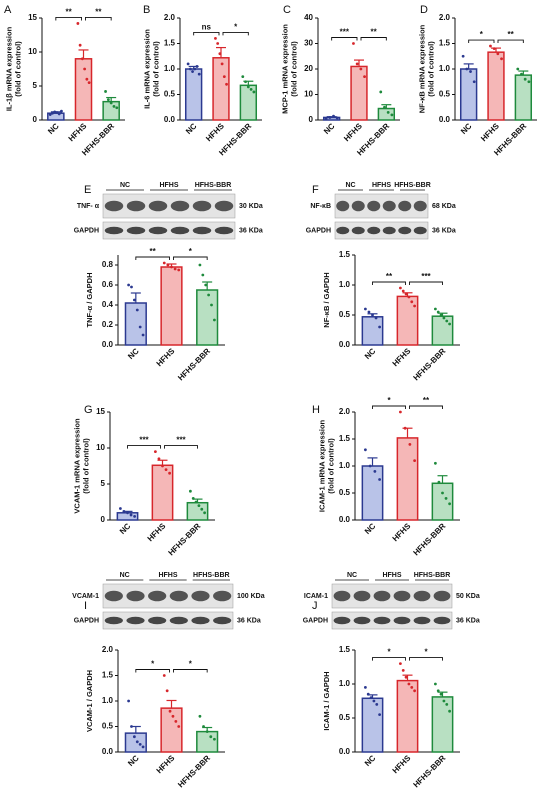  What do you see at coordinates (251, 230) in the screenshot?
I see `blot-size-label: 36 KDa` at bounding box center [251, 230].